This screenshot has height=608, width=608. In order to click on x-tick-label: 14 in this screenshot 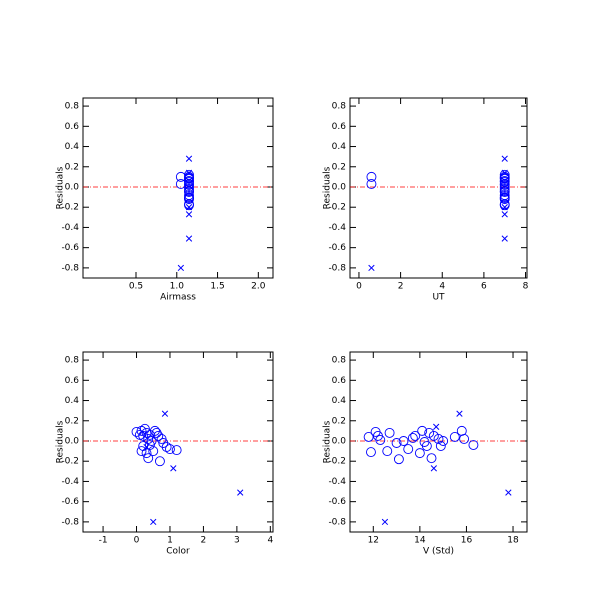, I will do `click(420, 541)`.